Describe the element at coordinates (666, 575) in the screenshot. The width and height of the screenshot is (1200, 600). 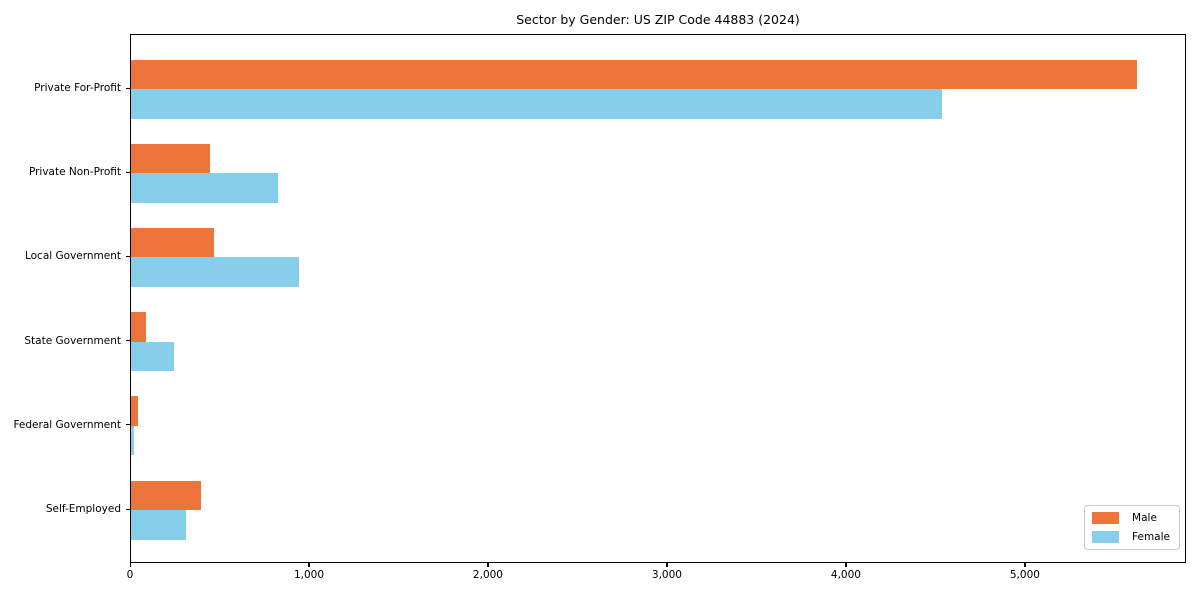
I see `x-tick-label: 3,000` at that location.